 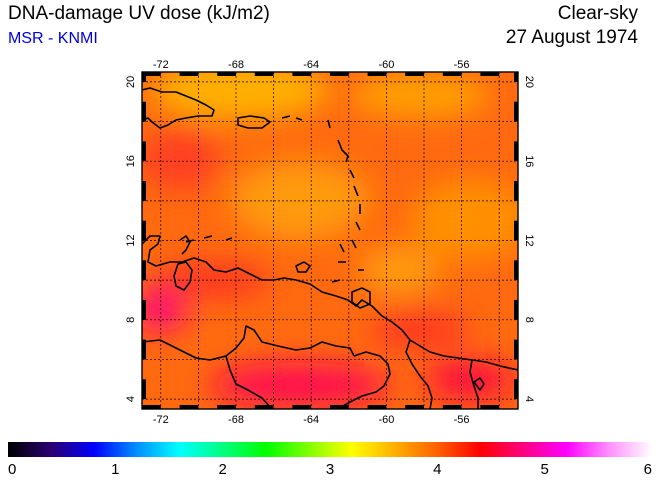 What do you see at coordinates (386, 65) in the screenshot?
I see `lon-tick-label-top: -60` at bounding box center [386, 65].